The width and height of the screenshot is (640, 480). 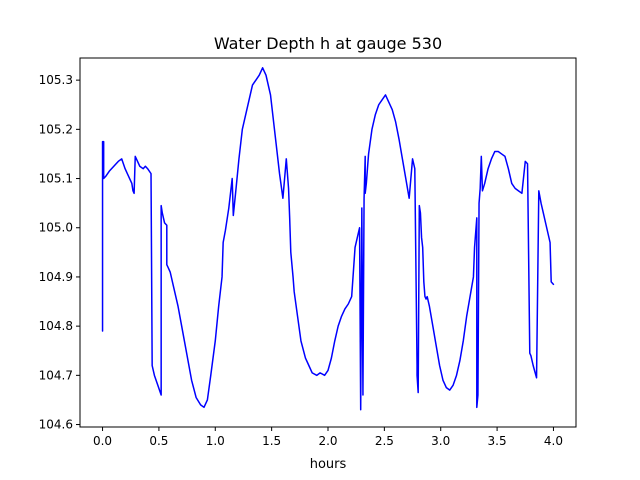 I want to click on chart-title: Water Depth h at gauge 530, so click(x=328, y=43).